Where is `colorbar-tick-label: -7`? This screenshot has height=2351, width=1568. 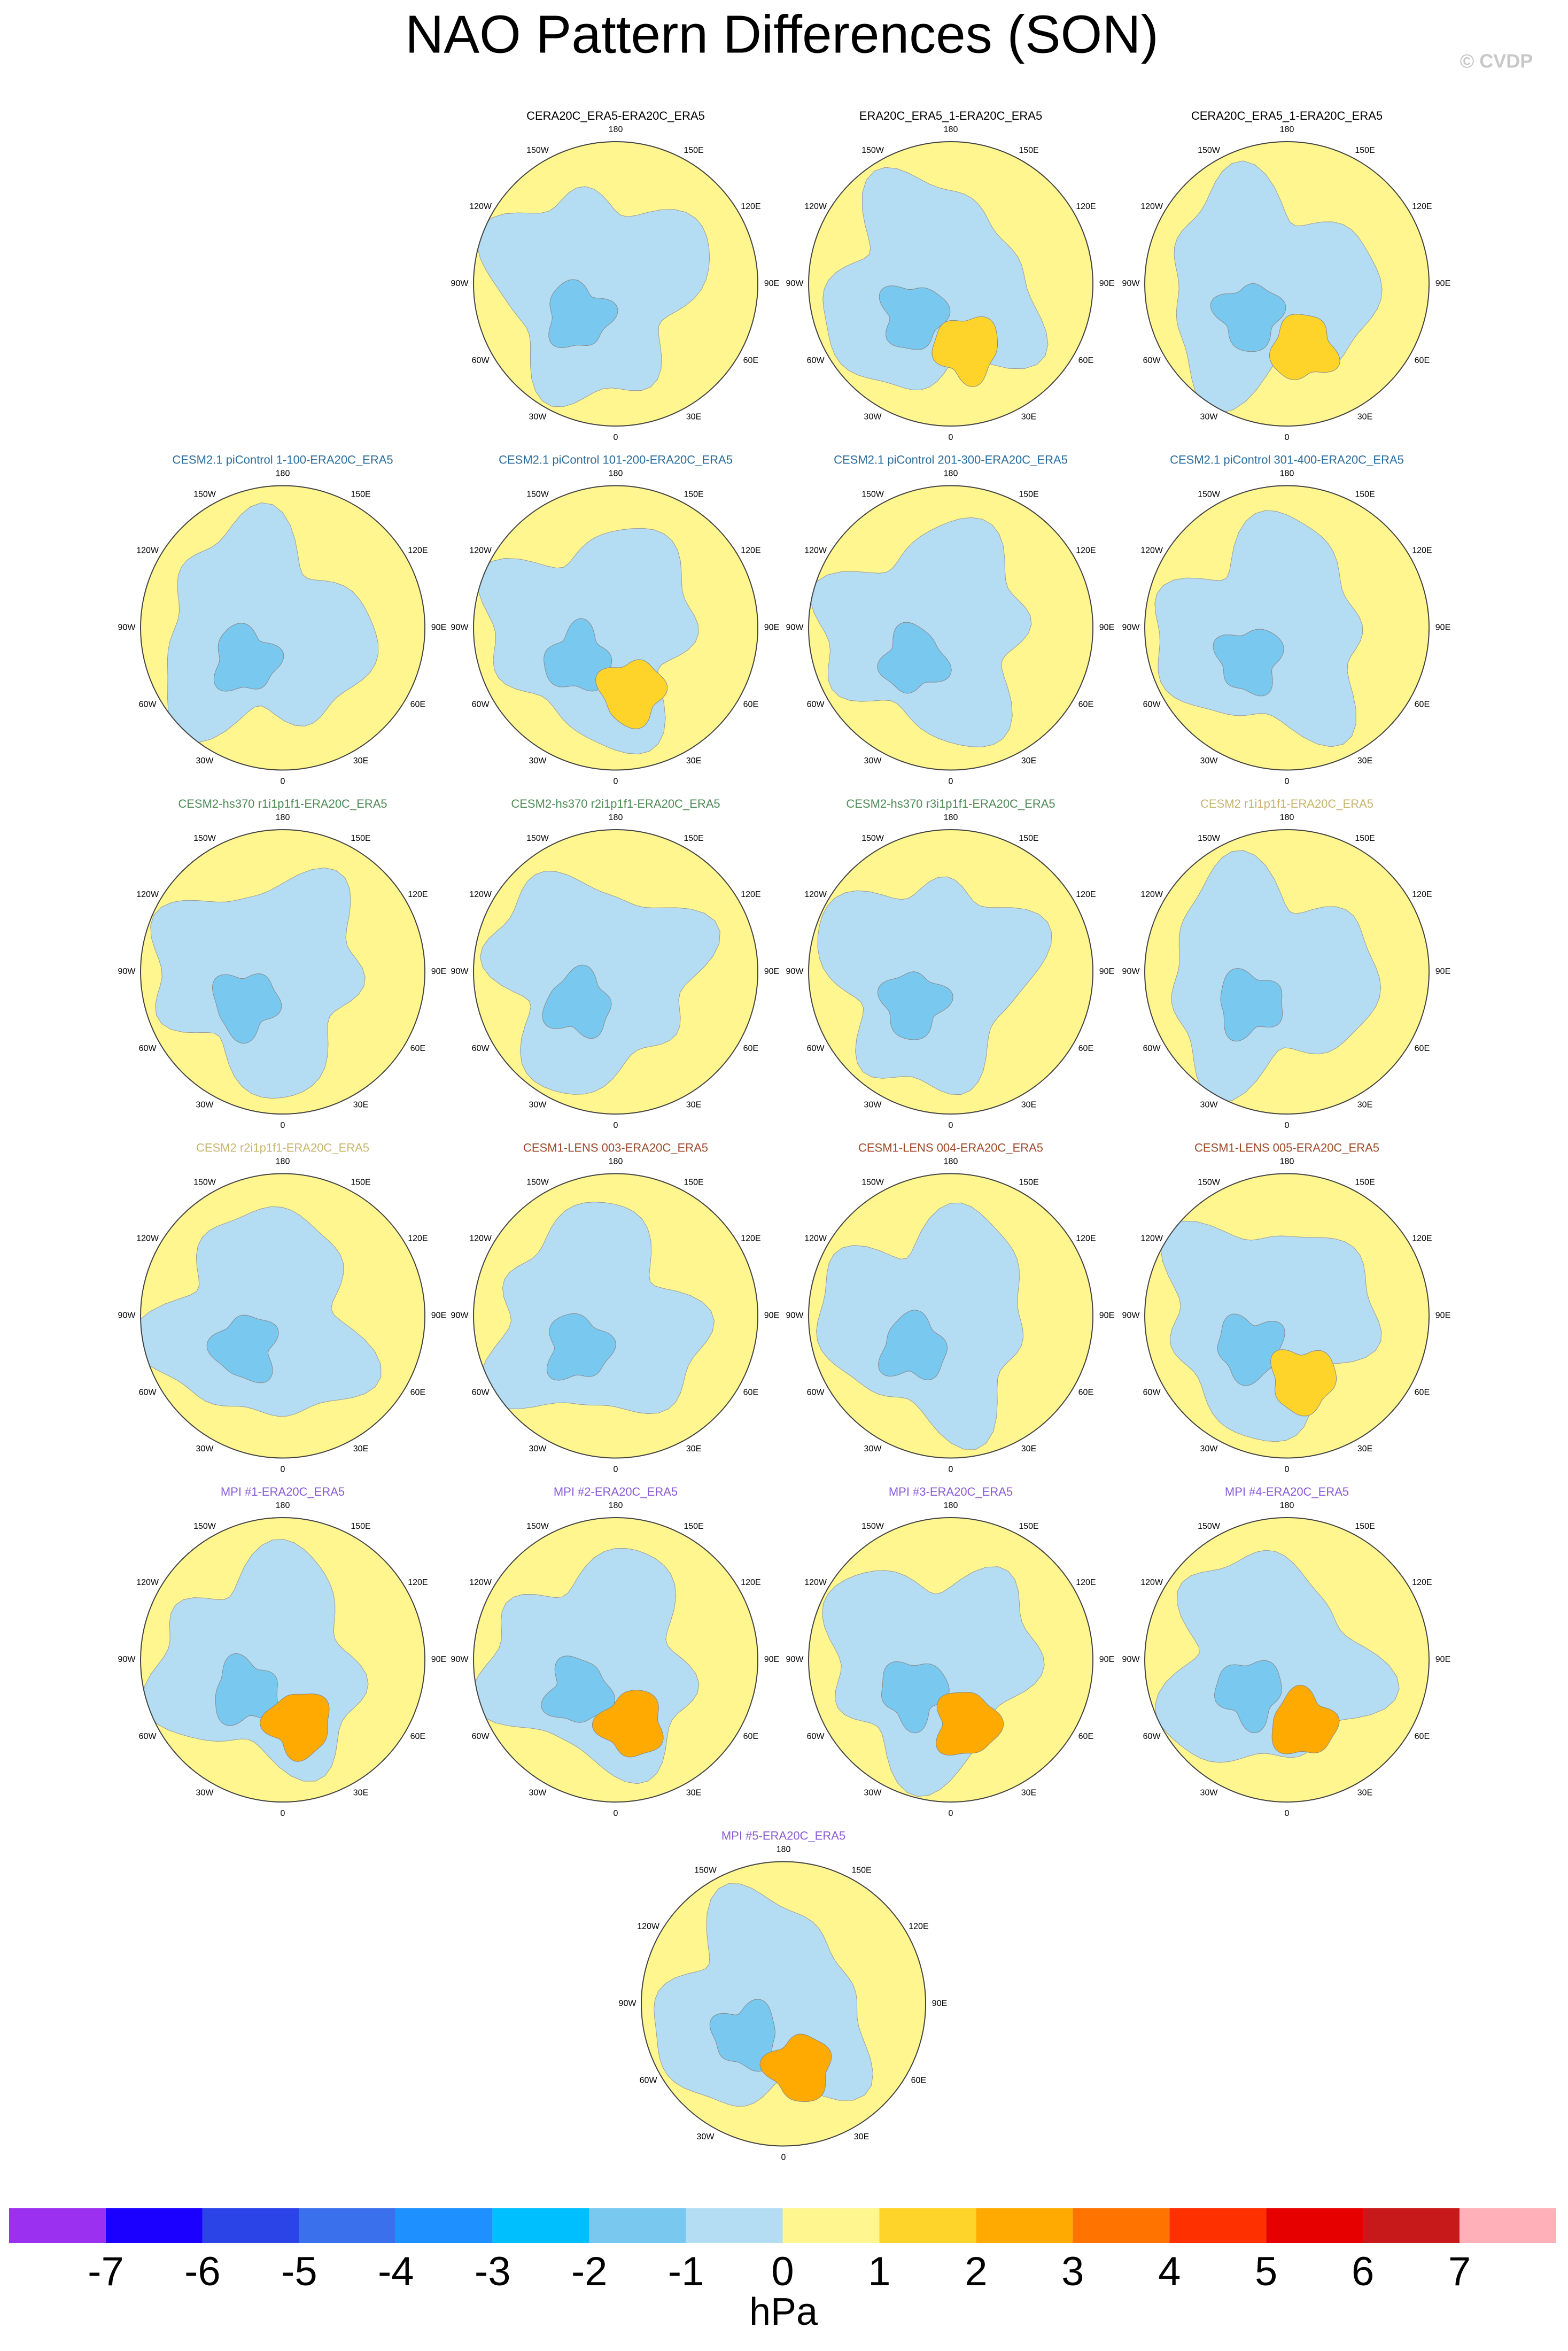
colorbar-tick-label: -7 is located at coordinates (106, 2271).